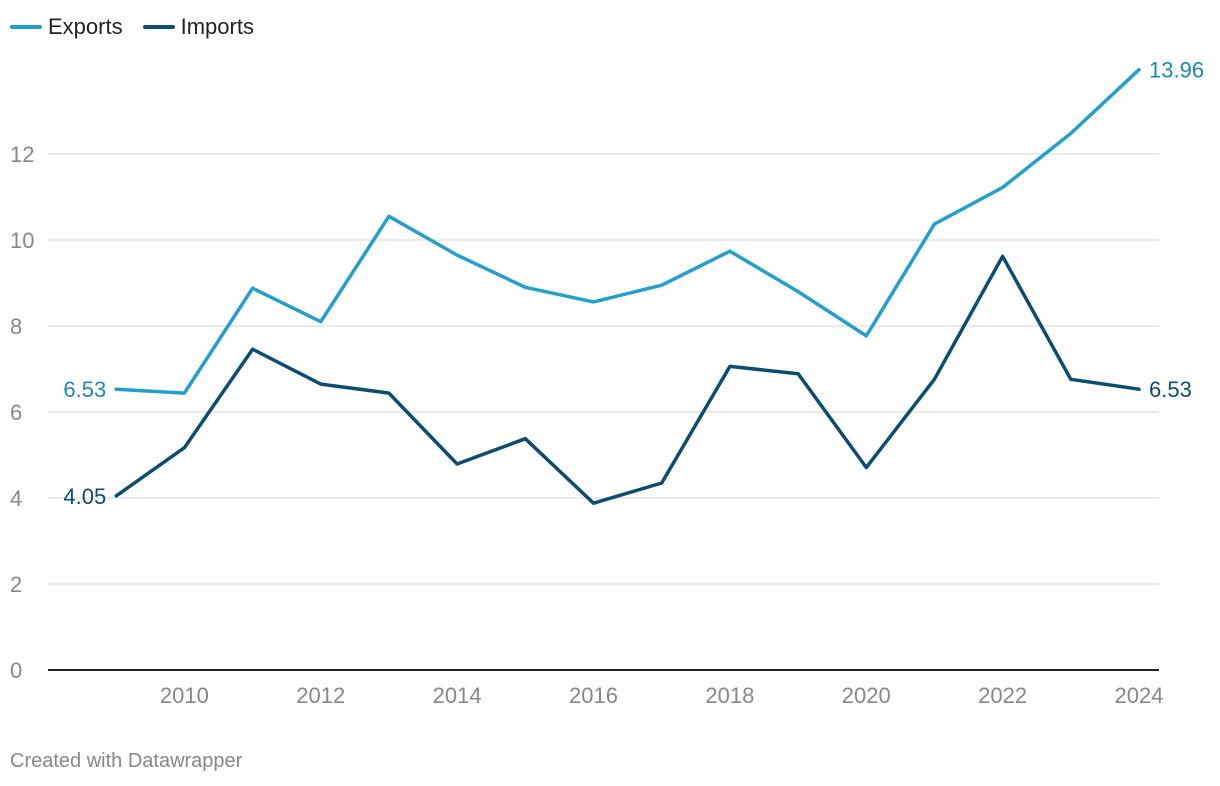 This screenshot has width=1220, height=786. Describe the element at coordinates (84, 389) in the screenshot. I see `start-label-exports: 6.53` at that location.